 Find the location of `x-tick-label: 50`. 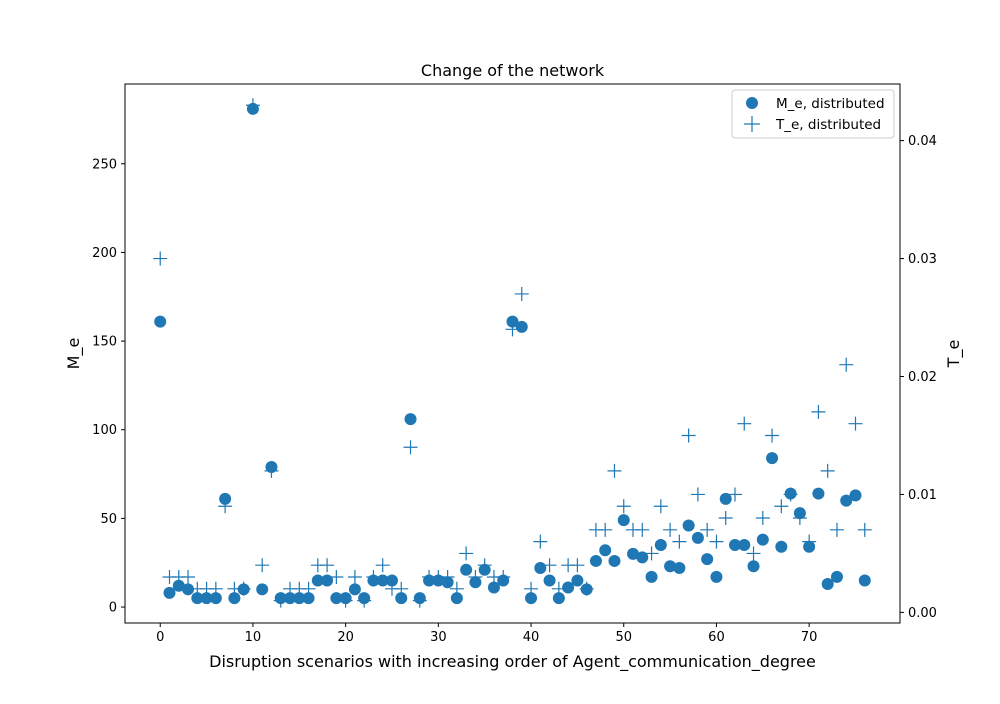

x-tick-label: 50 is located at coordinates (623, 637).